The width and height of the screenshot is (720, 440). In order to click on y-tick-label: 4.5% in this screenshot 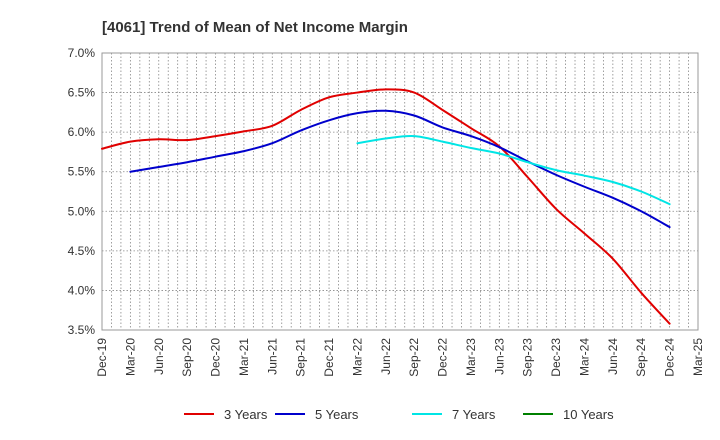, I will do `click(82, 251)`.